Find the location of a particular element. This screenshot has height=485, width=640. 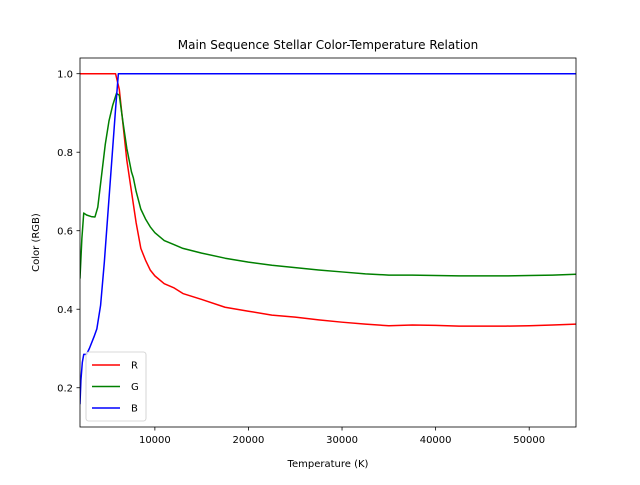

y-tick-label: 0.2 is located at coordinates (65, 388).